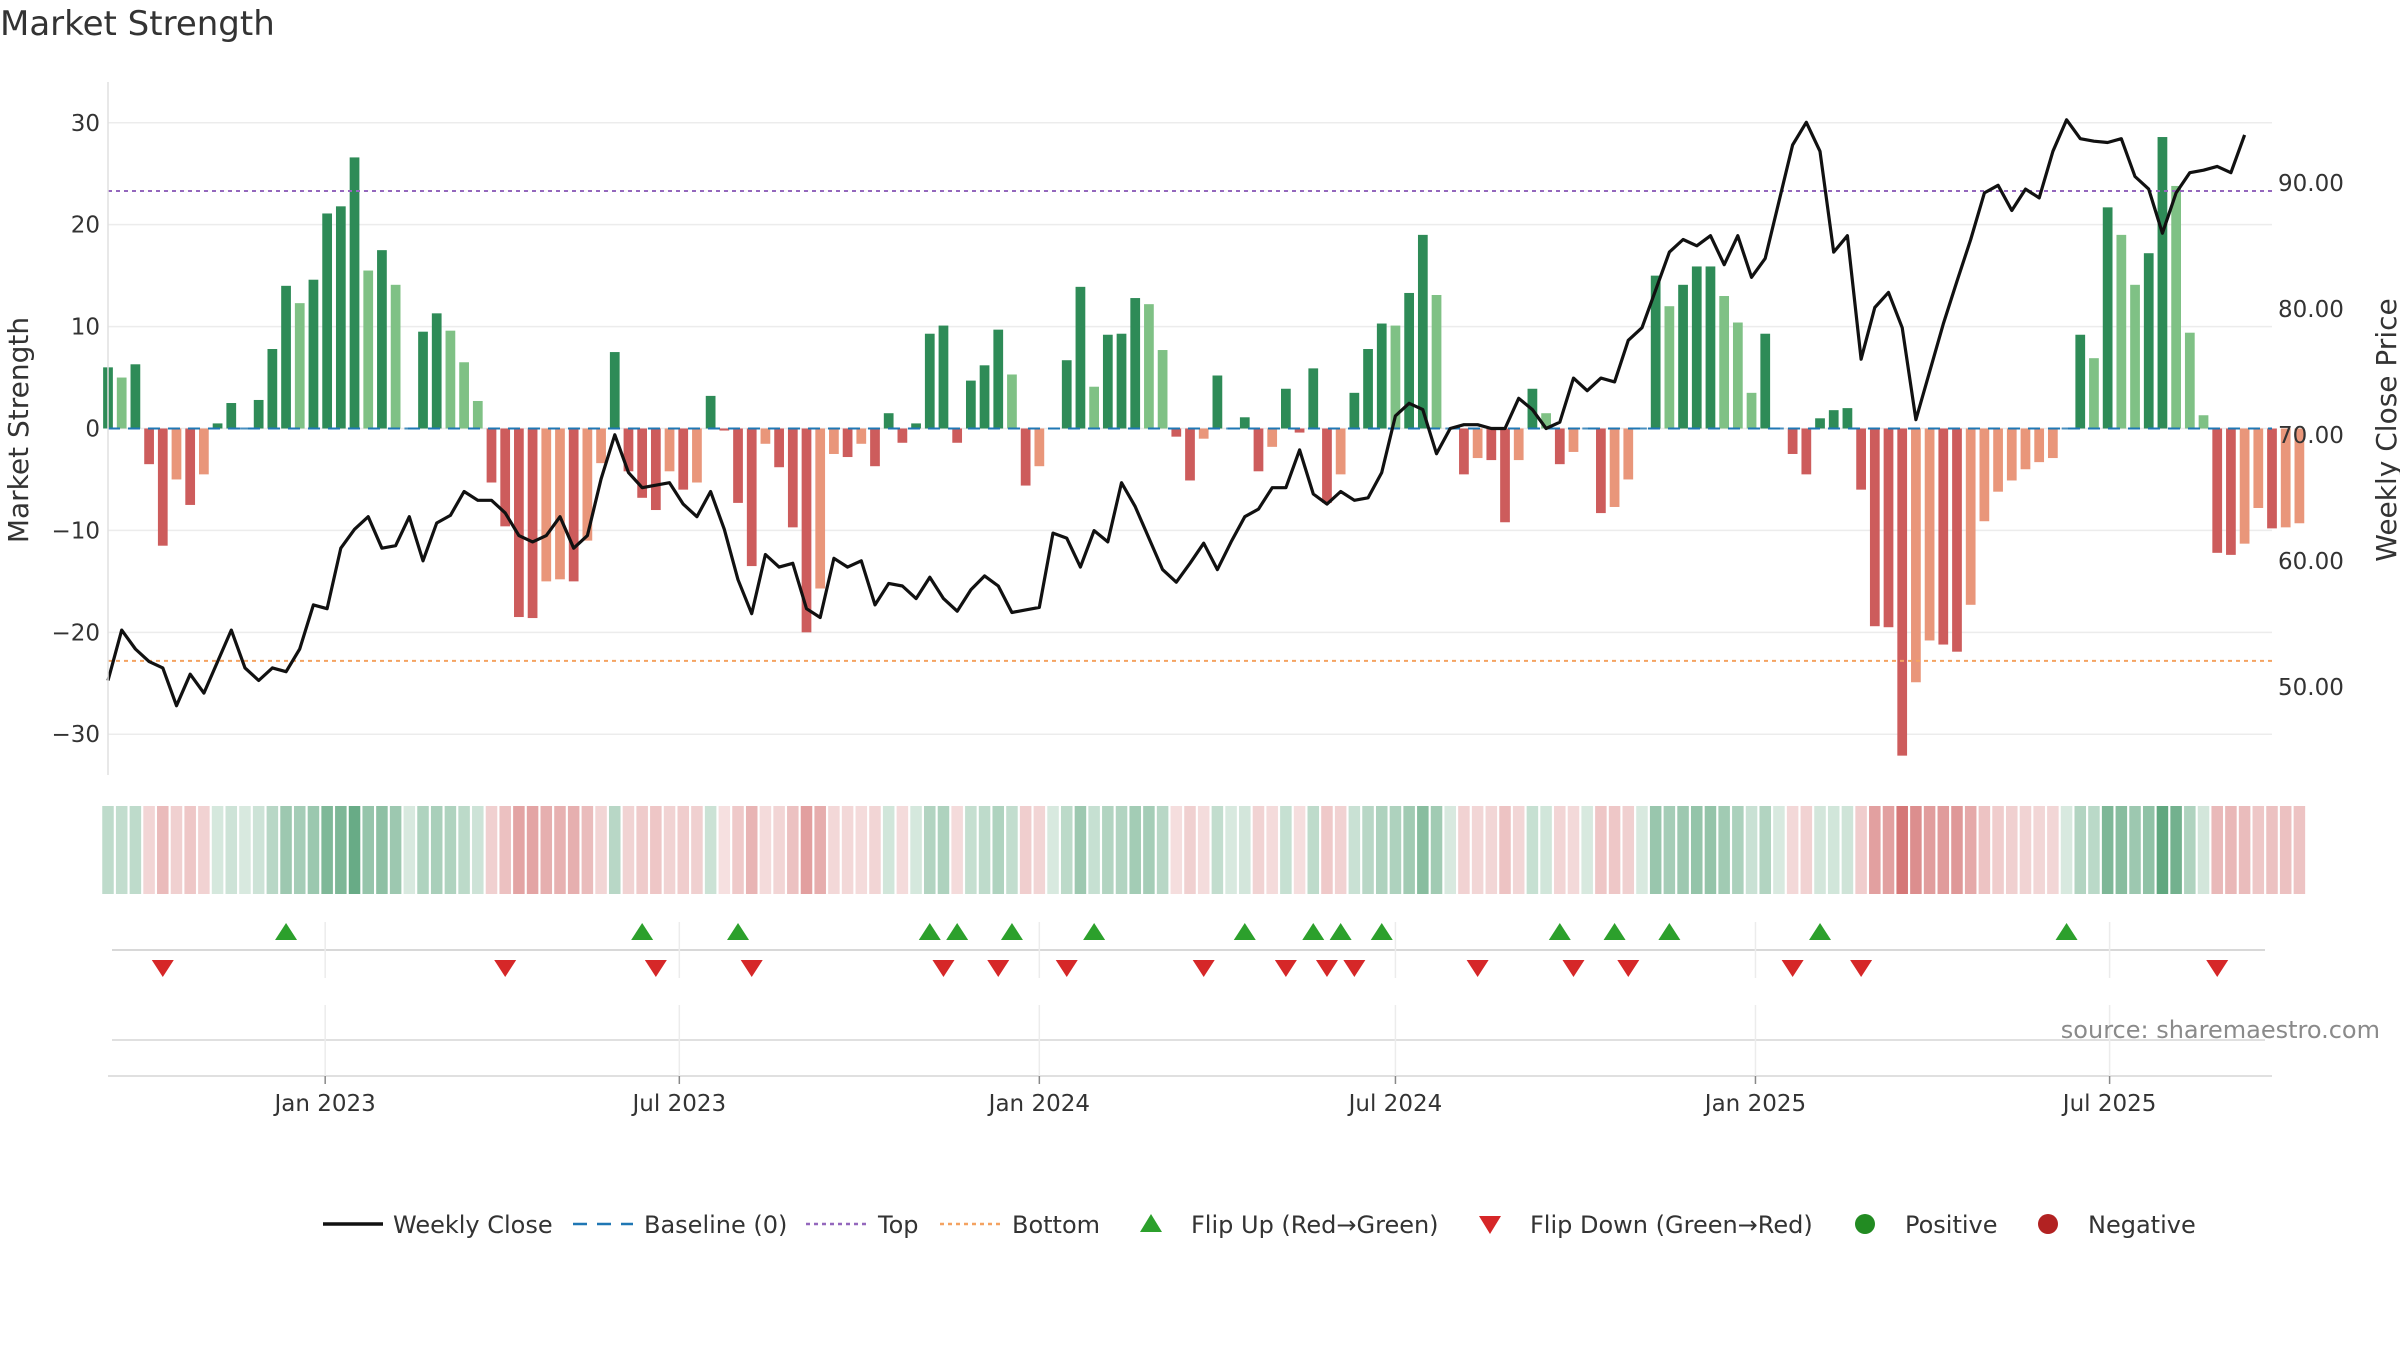 This screenshot has width=2400, height=1350. What do you see at coordinates (1926, 1225) in the screenshot?
I see `legend-item: Positive` at bounding box center [1926, 1225].